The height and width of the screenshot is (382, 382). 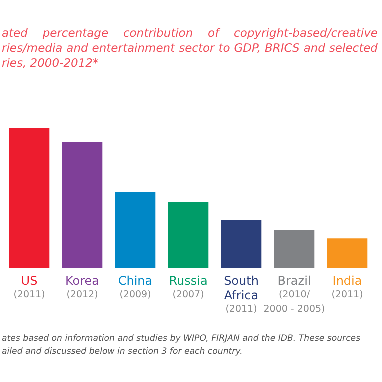 What do you see at coordinates (182, 346) in the screenshot?
I see `text: ates based on information and studies by WIPO, FIRJAN and the IDB. These sources ailed and discussed below in section 3 for each country.` at bounding box center [182, 346].